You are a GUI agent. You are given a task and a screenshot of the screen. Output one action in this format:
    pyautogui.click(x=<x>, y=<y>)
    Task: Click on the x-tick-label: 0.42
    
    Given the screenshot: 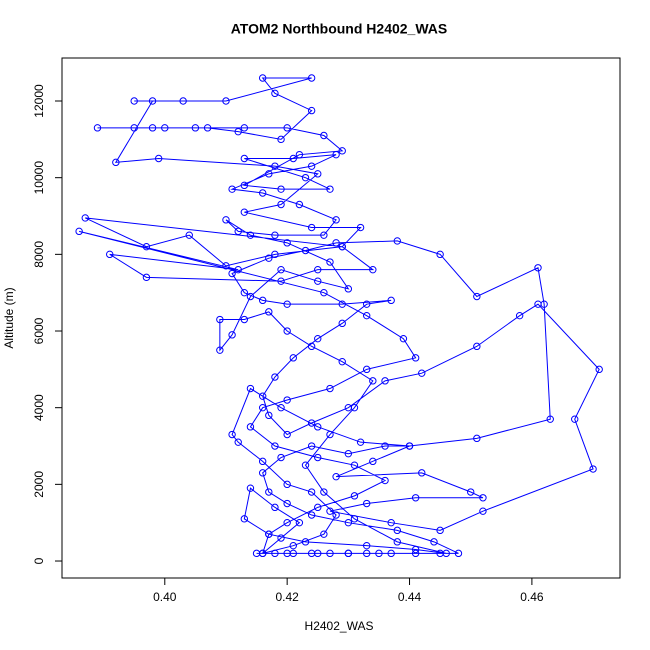 What is the action you would take?
    pyautogui.click(x=287, y=597)
    